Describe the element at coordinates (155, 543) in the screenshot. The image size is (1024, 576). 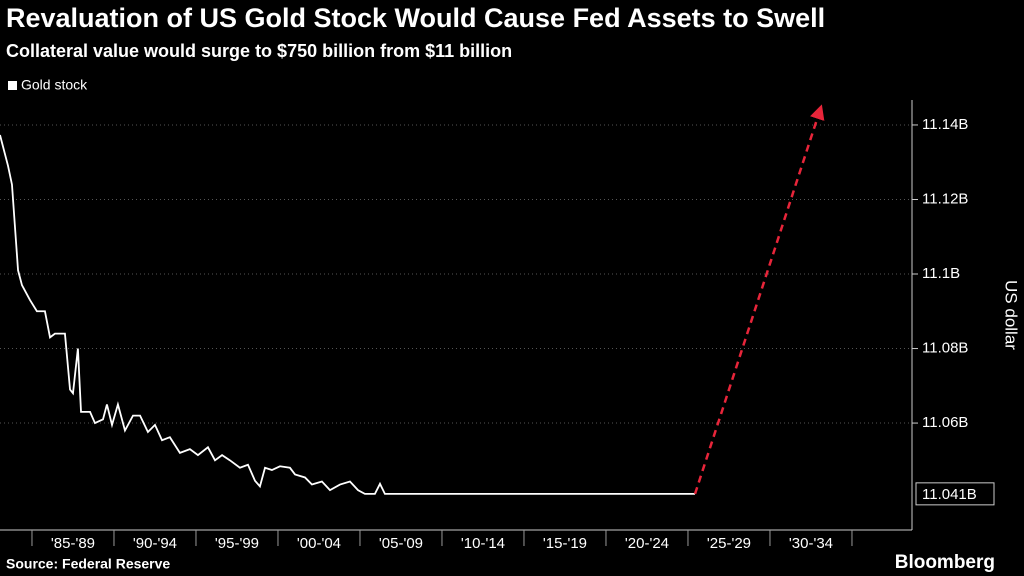
I see `x-tick-label: '90-'94` at that location.